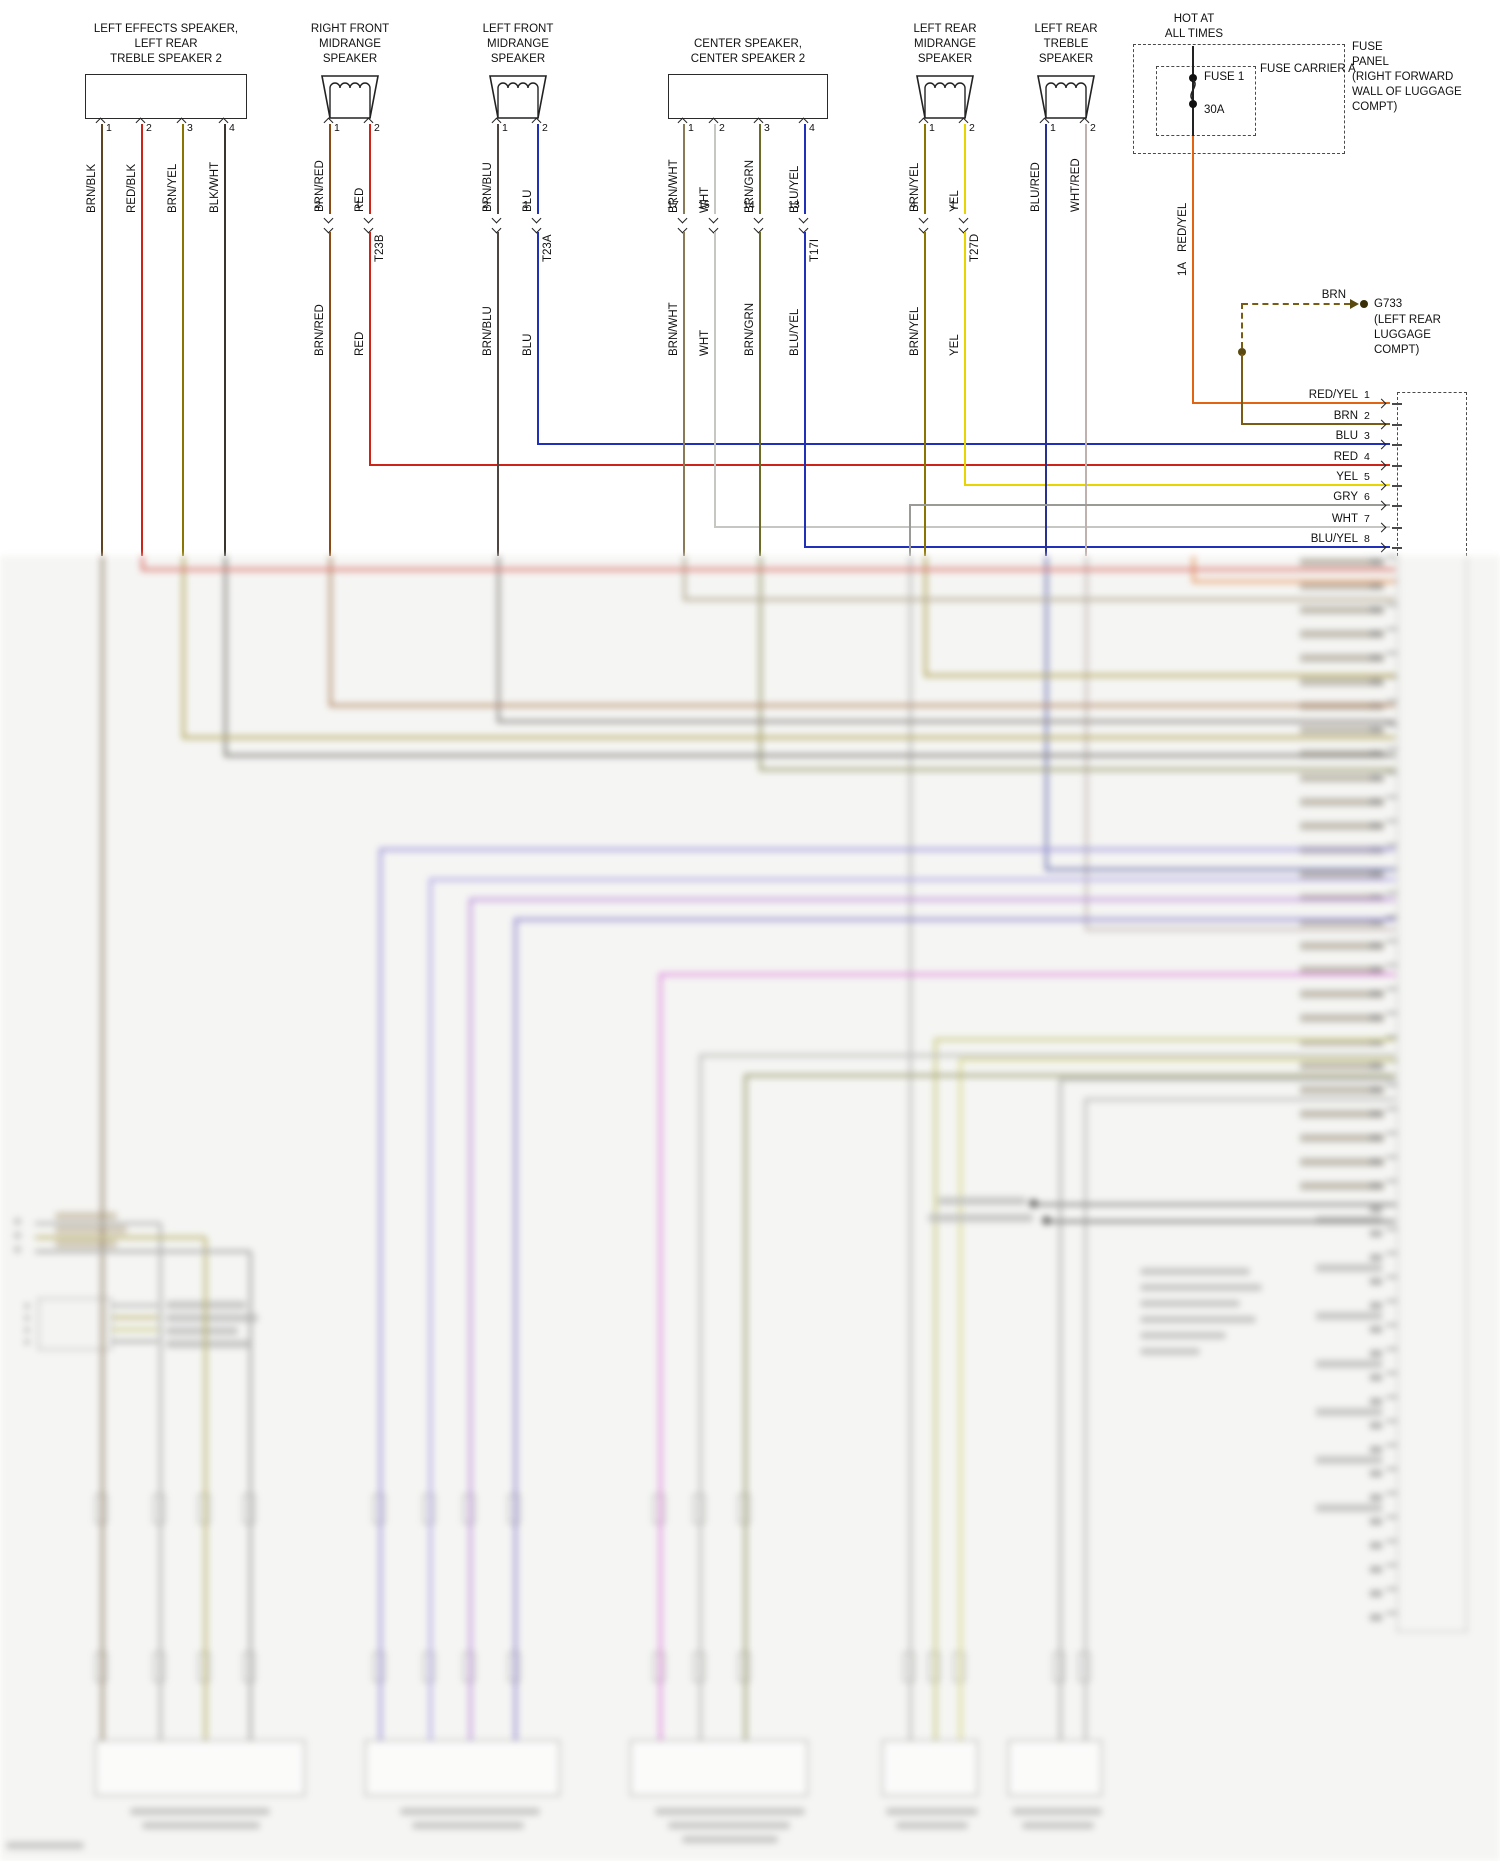 The height and width of the screenshot is (1861, 1500). Describe the element at coordinates (1407, 320) in the screenshot. I see `ground-location-line: (LEFT REAR` at that location.